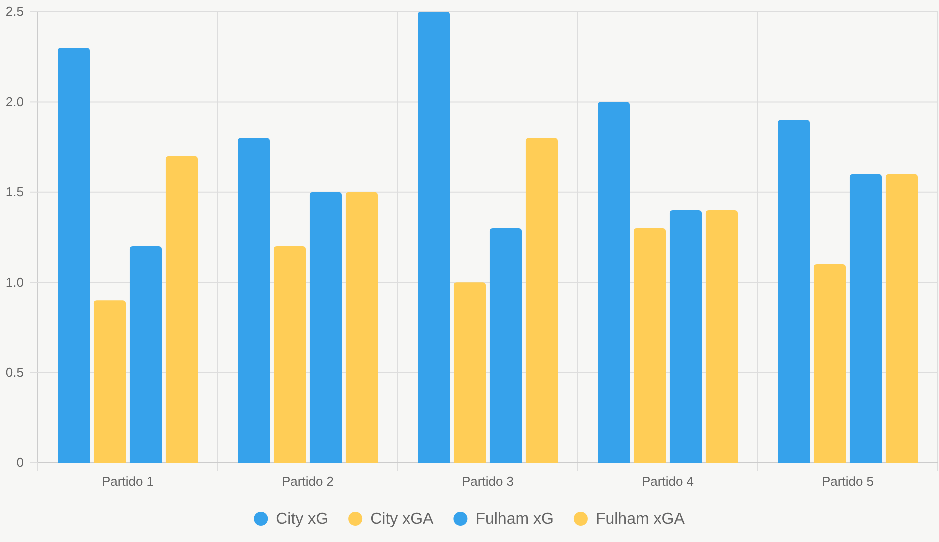 The height and width of the screenshot is (542, 939). I want to click on y-tick-label: 2.0, so click(15, 102).